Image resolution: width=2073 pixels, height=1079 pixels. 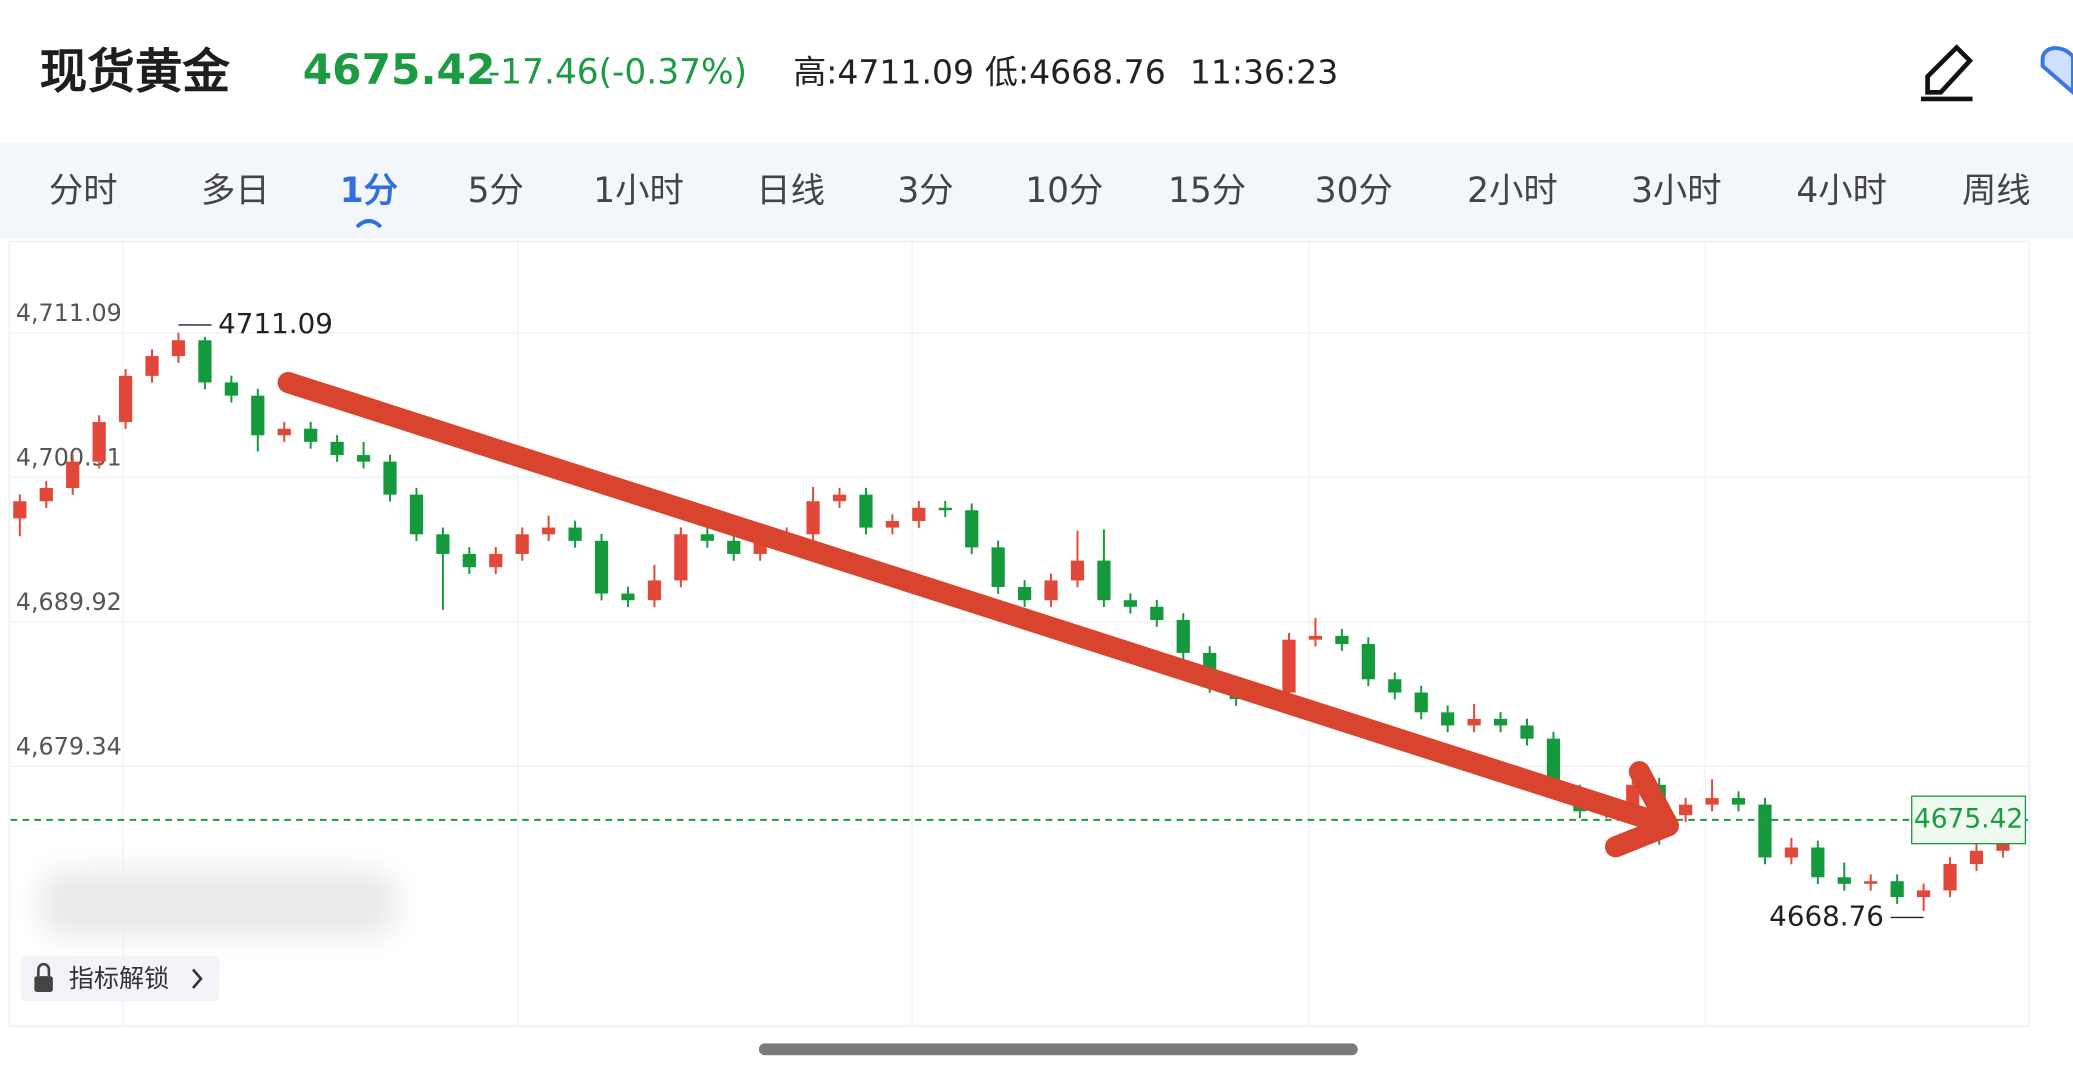 I want to click on title: 现货黄金, so click(x=135, y=72).